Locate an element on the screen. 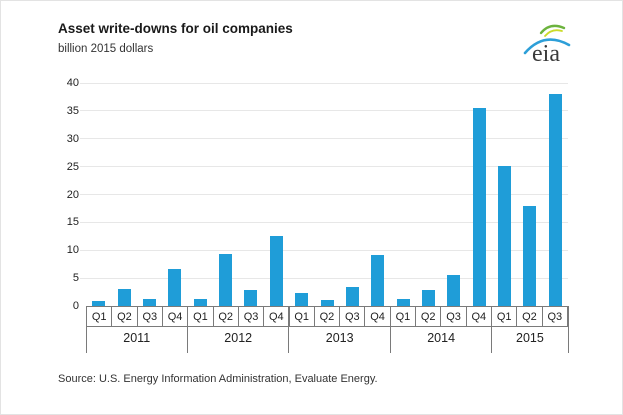 This screenshot has height=415, width=623. y-tick-label-15: 15 is located at coordinates (72, 222).